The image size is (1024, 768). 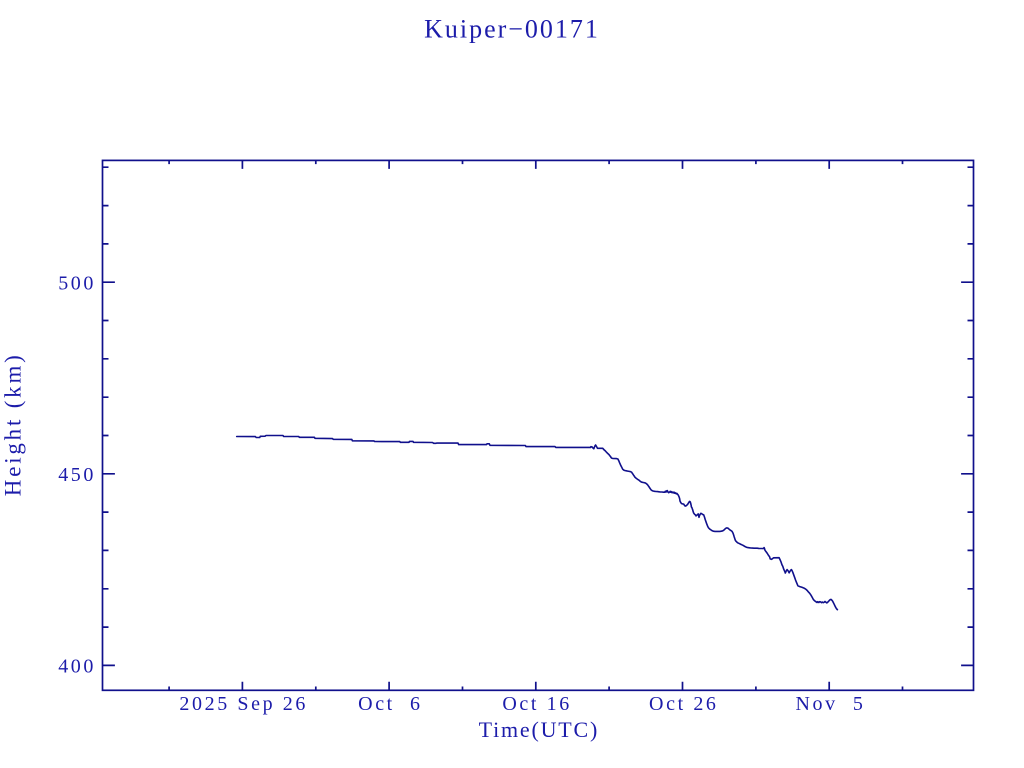 I want to click on svg-text: Nov 5, so click(x=830, y=704).